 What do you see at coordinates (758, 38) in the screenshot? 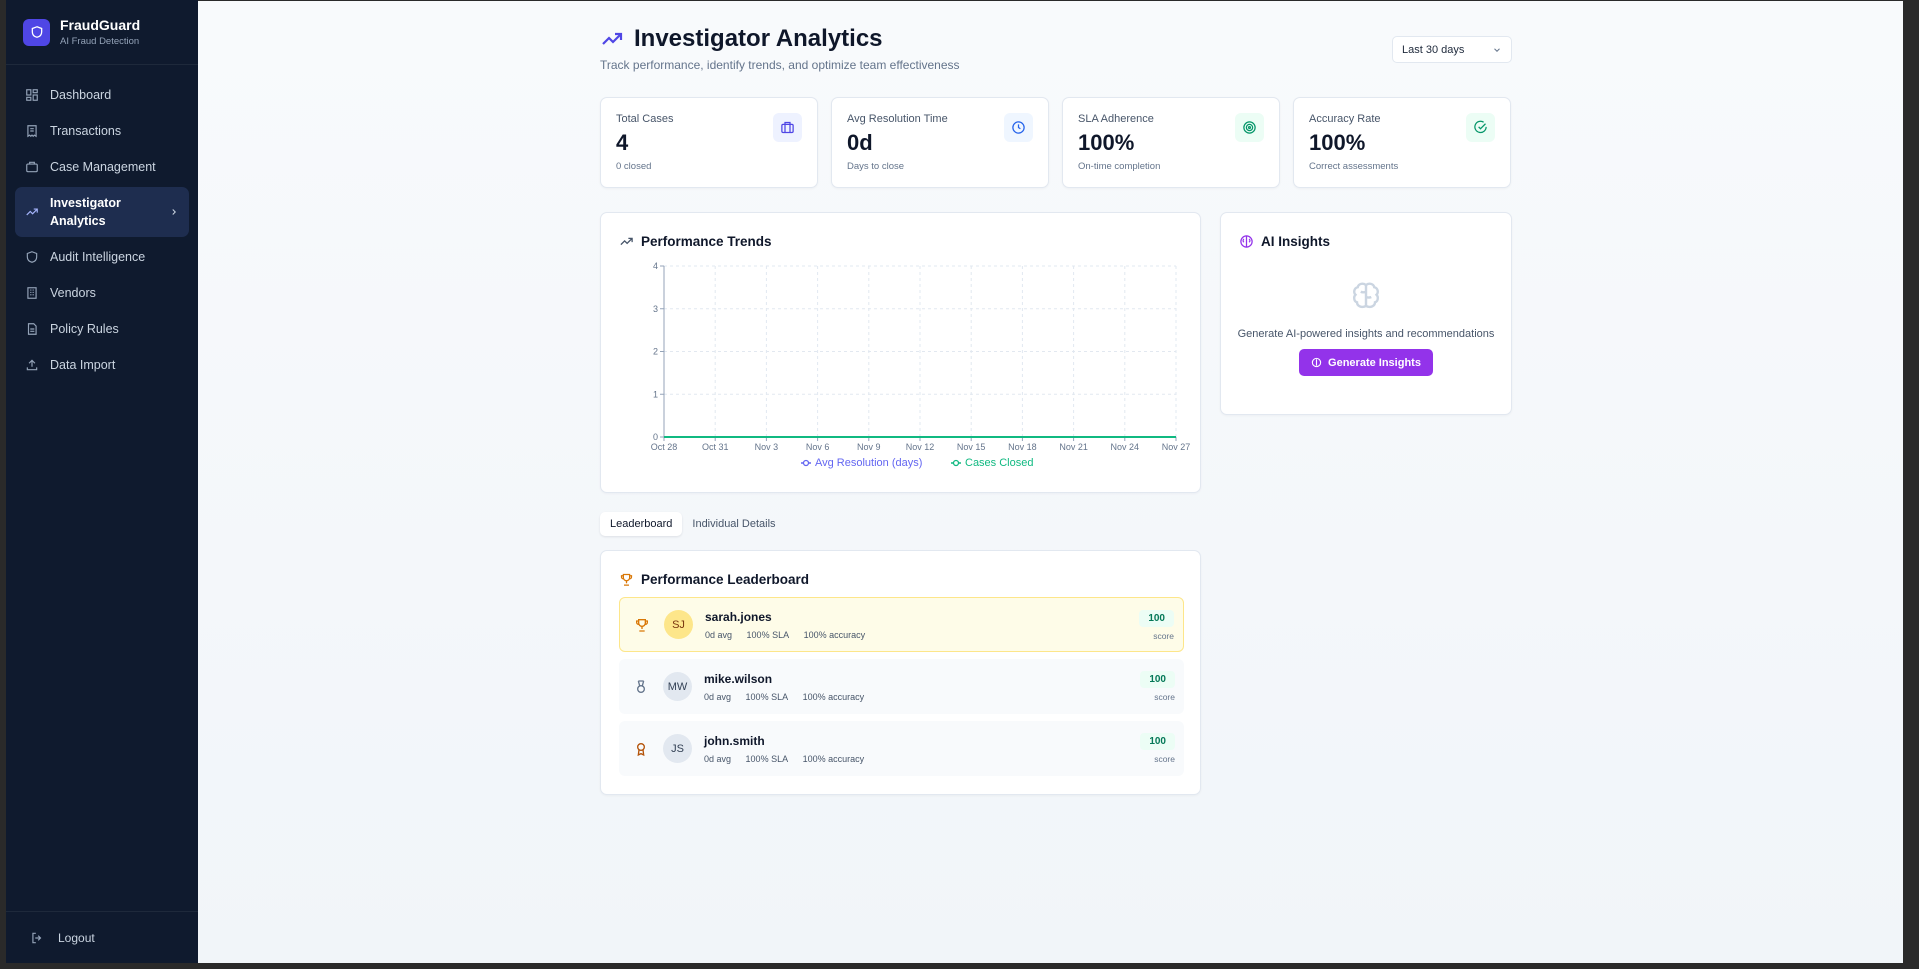
I see `page-title-text: Investigator Analytics` at bounding box center [758, 38].